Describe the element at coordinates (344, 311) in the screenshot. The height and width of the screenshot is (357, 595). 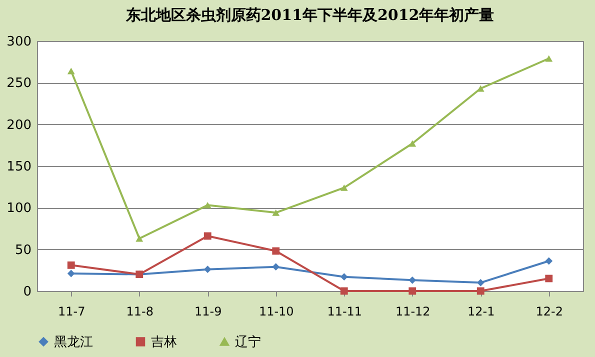
I see `x-tick-label: 11-11` at that location.